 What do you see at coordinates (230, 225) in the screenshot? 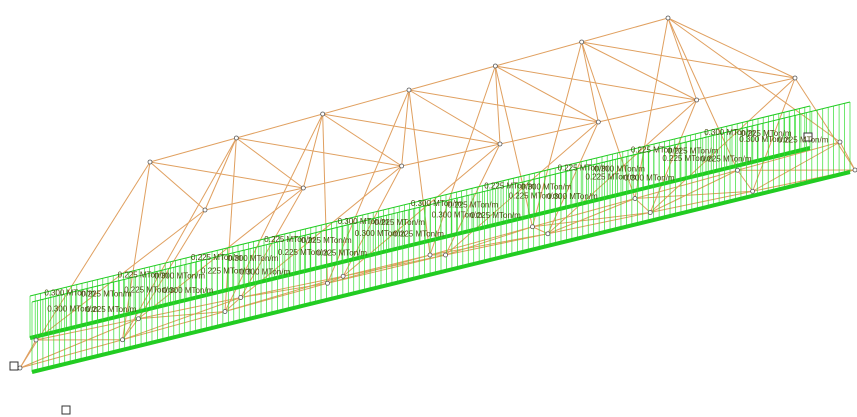
I see `vertical-member` at bounding box center [230, 225].